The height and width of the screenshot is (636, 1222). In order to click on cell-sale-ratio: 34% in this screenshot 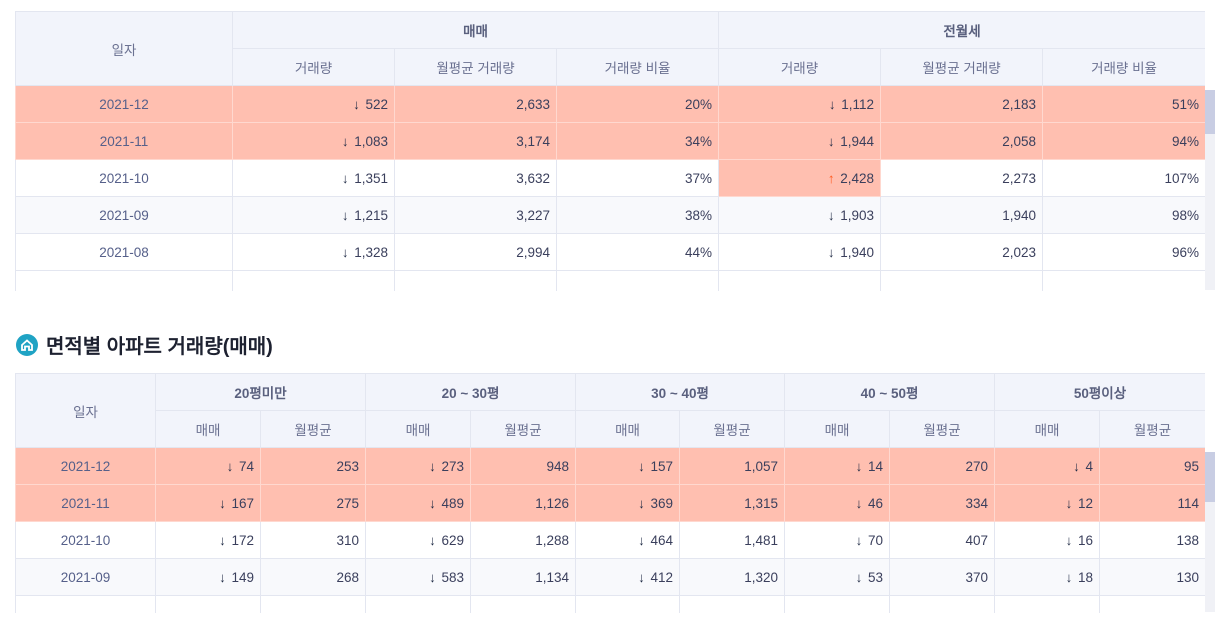, I will do `click(637, 141)`.